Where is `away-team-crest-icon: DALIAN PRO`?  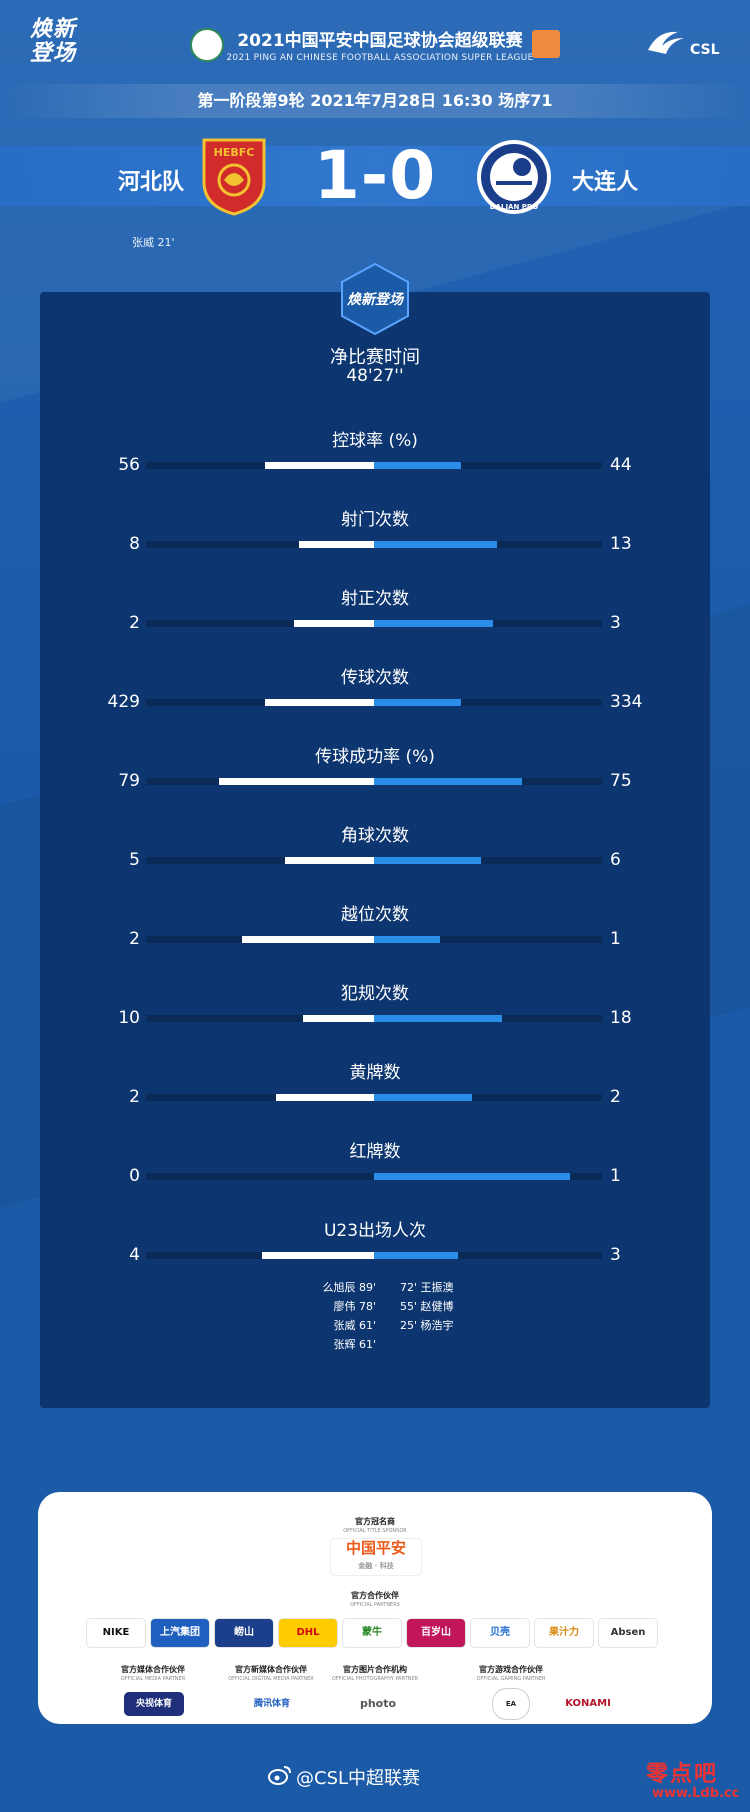 away-team-crest-icon: DALIAN PRO is located at coordinates (514, 177).